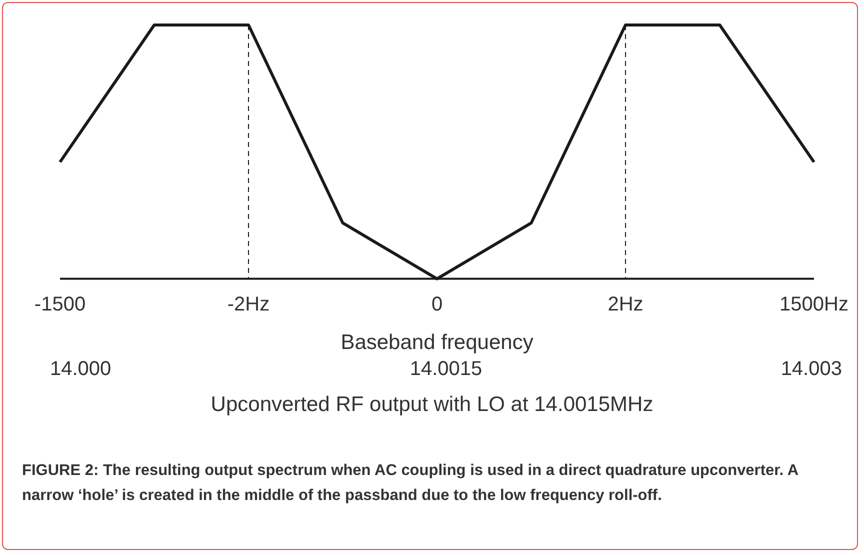 The width and height of the screenshot is (864, 555). Describe the element at coordinates (432, 405) in the screenshot. I see `text: Upconverted RF output with LO at 14.0015MHz` at that location.